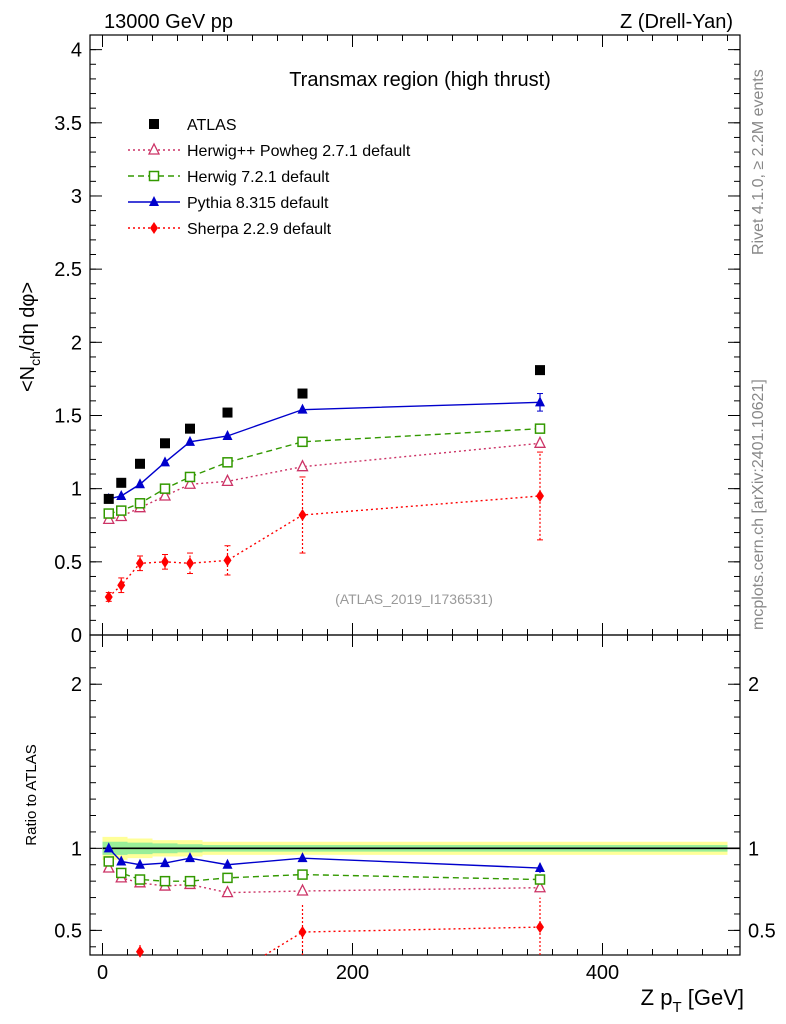  Describe the element at coordinates (299, 151) in the screenshot. I see `legend-label: Herwig++ Powheg 2.7.1 default` at that location.